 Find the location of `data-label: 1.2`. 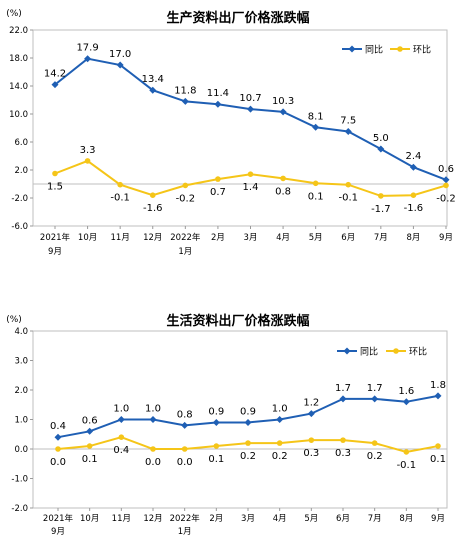

data-label: 1.2 is located at coordinates (311, 403).